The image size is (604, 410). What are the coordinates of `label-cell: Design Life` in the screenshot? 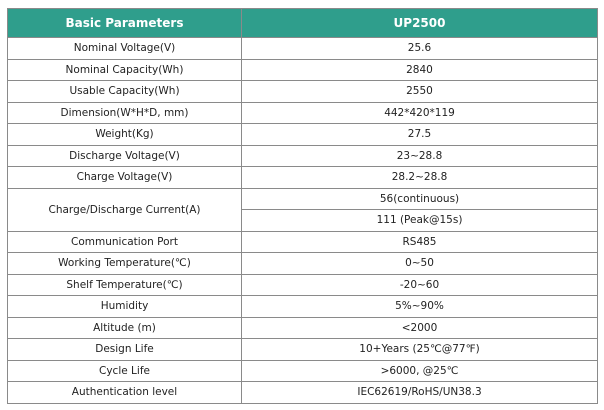 It's located at (124, 349).